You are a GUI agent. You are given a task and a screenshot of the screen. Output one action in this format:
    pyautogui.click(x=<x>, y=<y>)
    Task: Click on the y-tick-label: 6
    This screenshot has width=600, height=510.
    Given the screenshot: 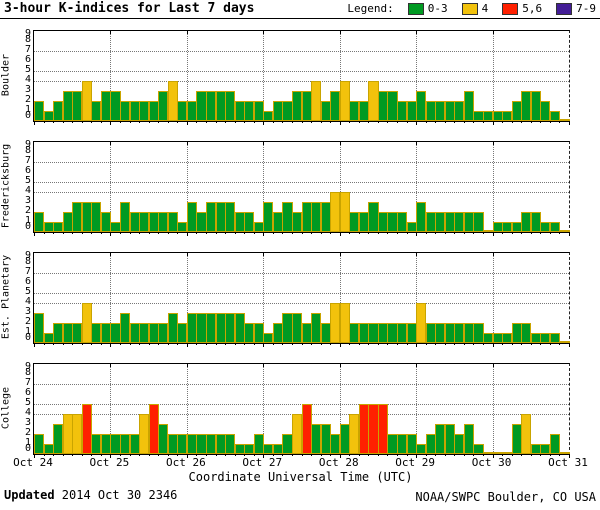 What is the action you would take?
    pyautogui.click(x=27, y=170)
    